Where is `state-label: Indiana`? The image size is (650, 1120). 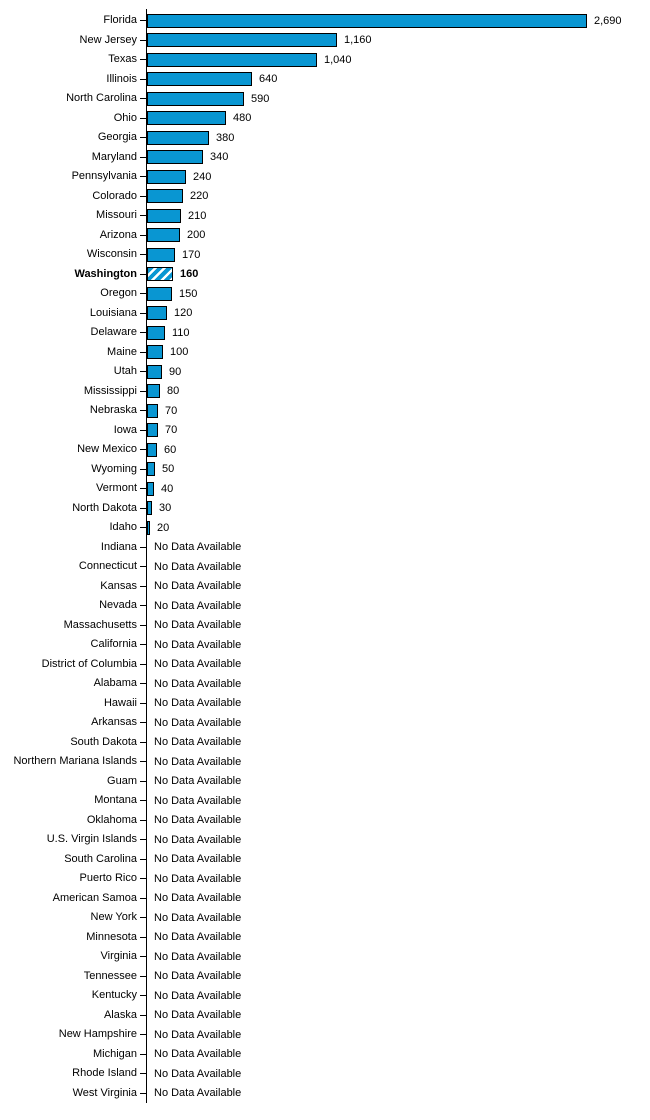 state-label: Indiana is located at coordinates (118, 546).